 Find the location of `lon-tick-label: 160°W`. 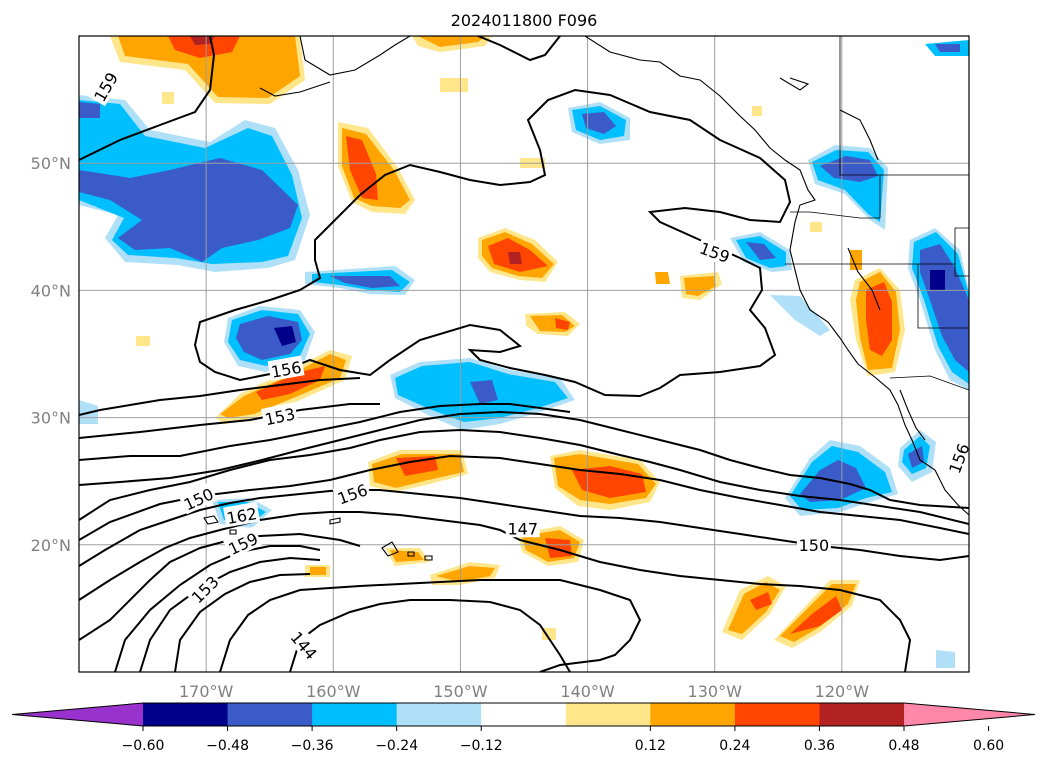

lon-tick-label: 160°W is located at coordinates (333, 691).